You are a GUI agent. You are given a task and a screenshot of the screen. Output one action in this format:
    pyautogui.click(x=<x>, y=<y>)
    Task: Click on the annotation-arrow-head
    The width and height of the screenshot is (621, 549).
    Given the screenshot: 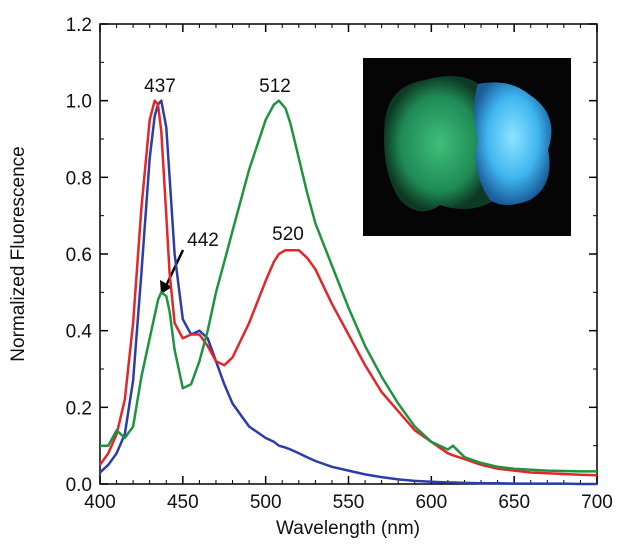 What is the action you would take?
    pyautogui.click(x=166, y=287)
    